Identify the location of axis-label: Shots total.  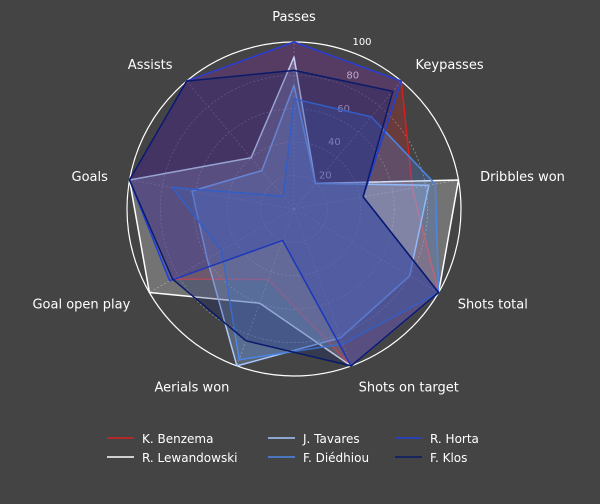
(493, 305).